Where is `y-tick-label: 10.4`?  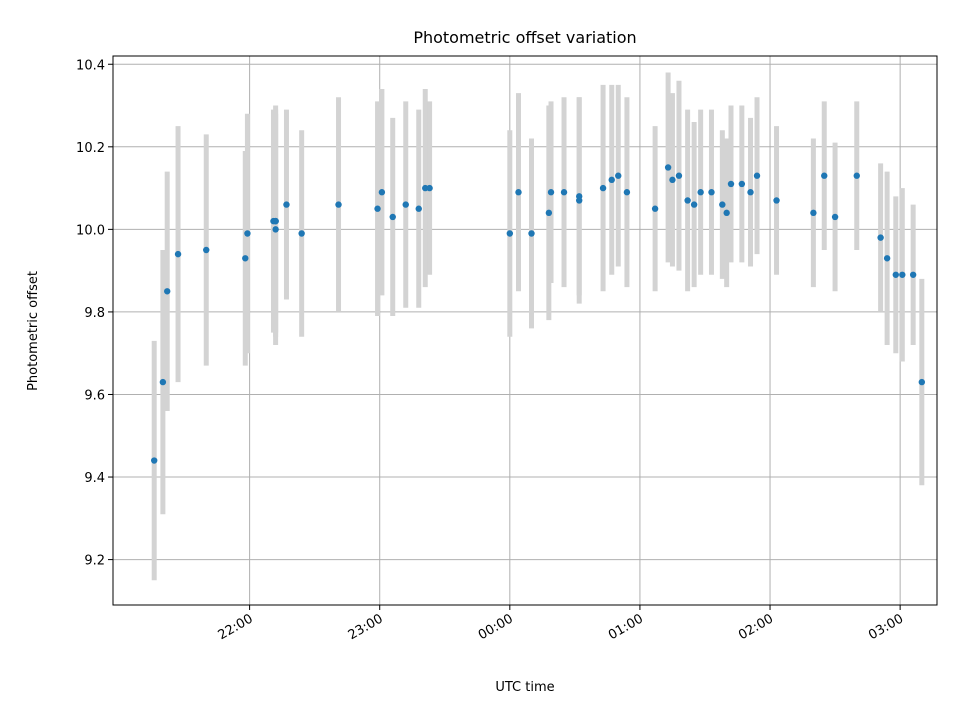
y-tick-label: 10.4 is located at coordinates (90, 65).